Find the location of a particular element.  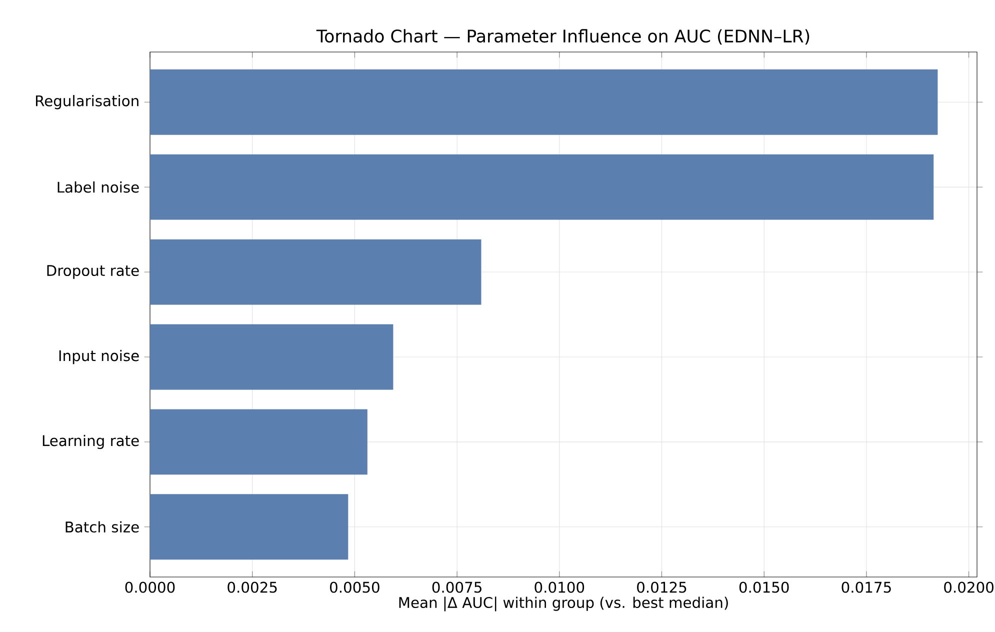

y-tick-label: Learning rate is located at coordinates (90, 442).